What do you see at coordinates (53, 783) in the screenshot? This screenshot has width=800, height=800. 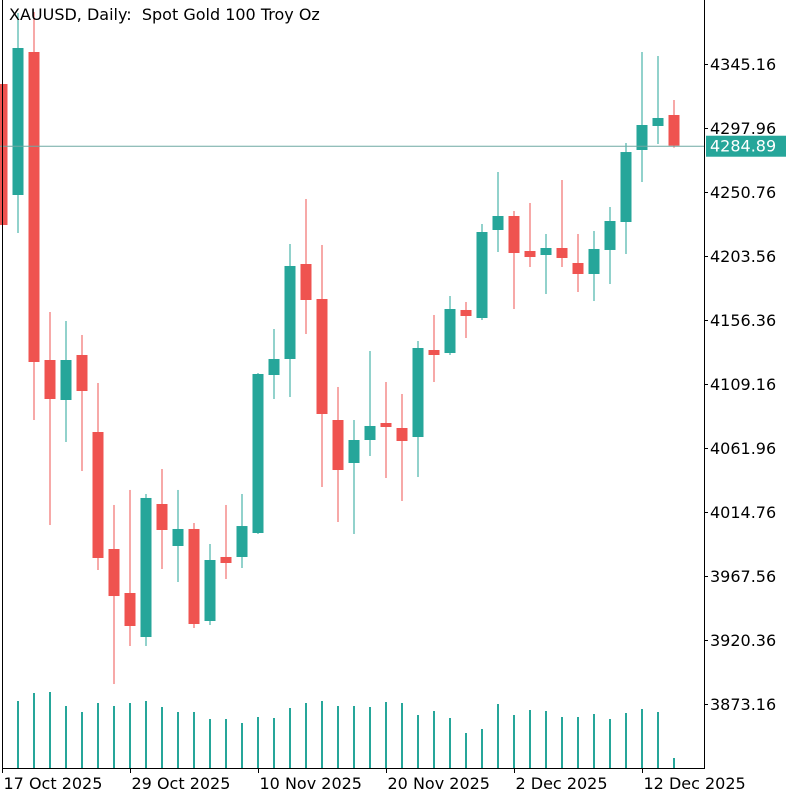 I see `x-tick-label: 17 Oct 2025` at bounding box center [53, 783].